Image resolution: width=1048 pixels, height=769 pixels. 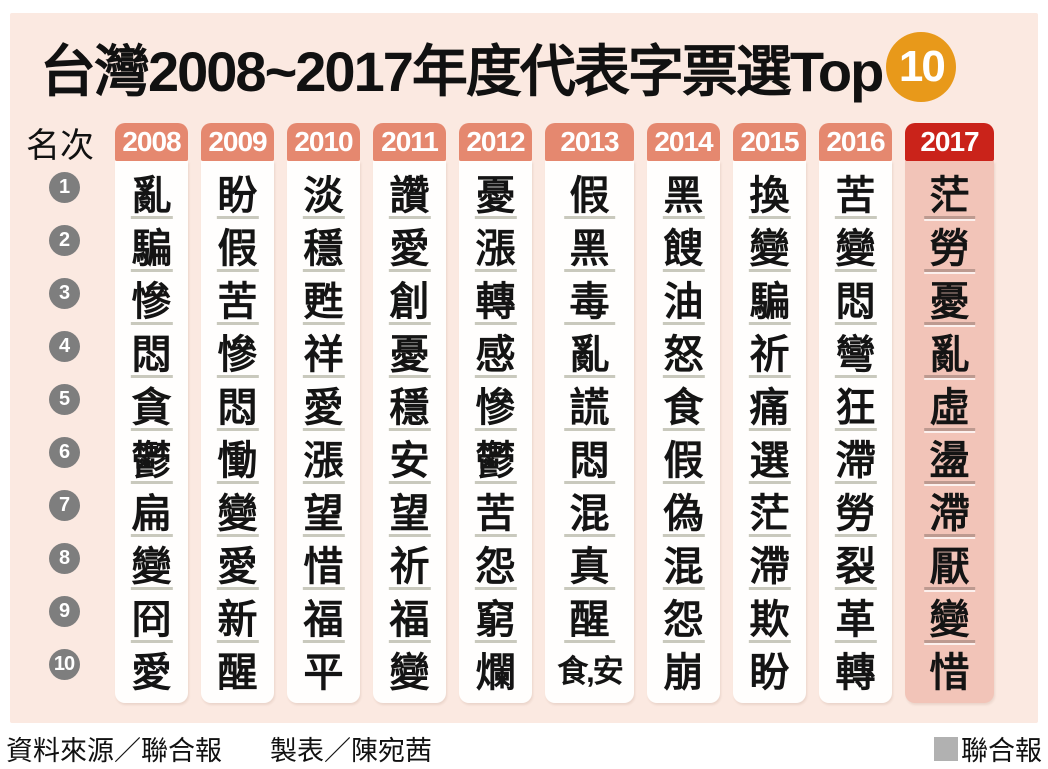 I want to click on year-column-2016: 2016 苦變悶彎狂滯勞裂革轉, so click(x=855, y=413).